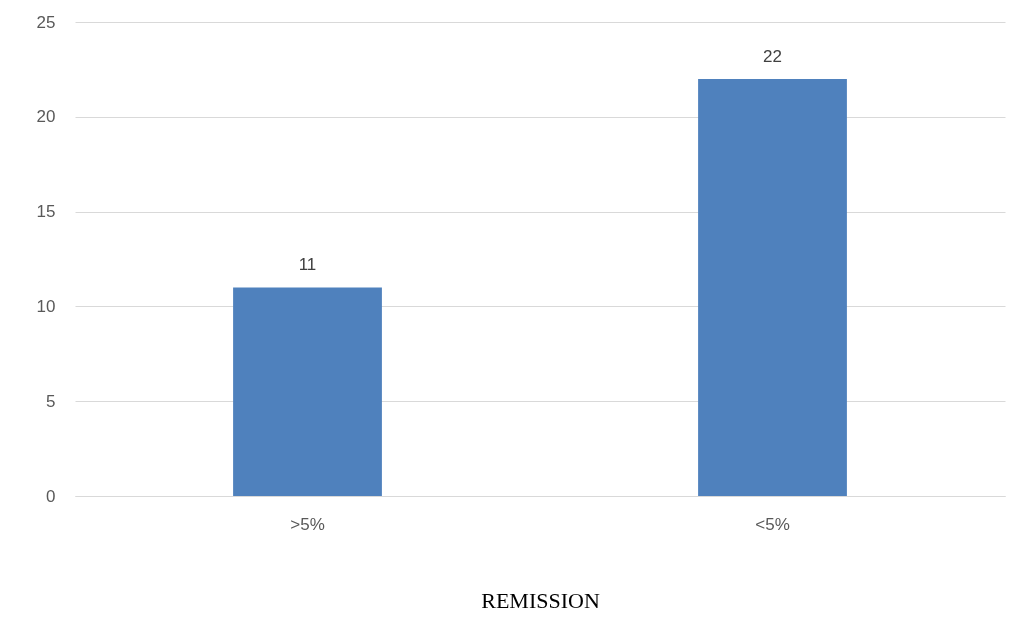  I want to click on y-tick-label: 20, so click(46, 117).